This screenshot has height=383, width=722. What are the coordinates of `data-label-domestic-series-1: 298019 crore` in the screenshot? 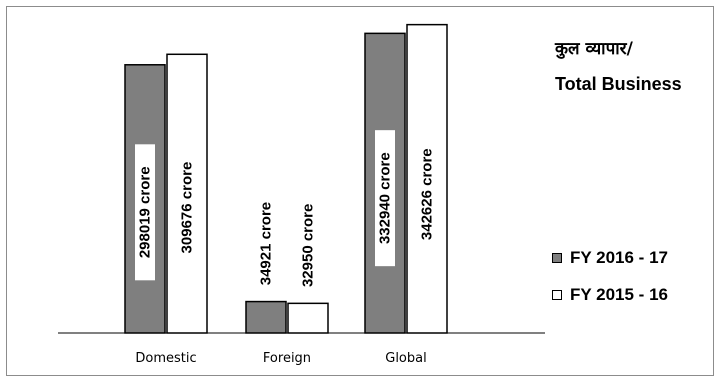 It's located at (145, 212).